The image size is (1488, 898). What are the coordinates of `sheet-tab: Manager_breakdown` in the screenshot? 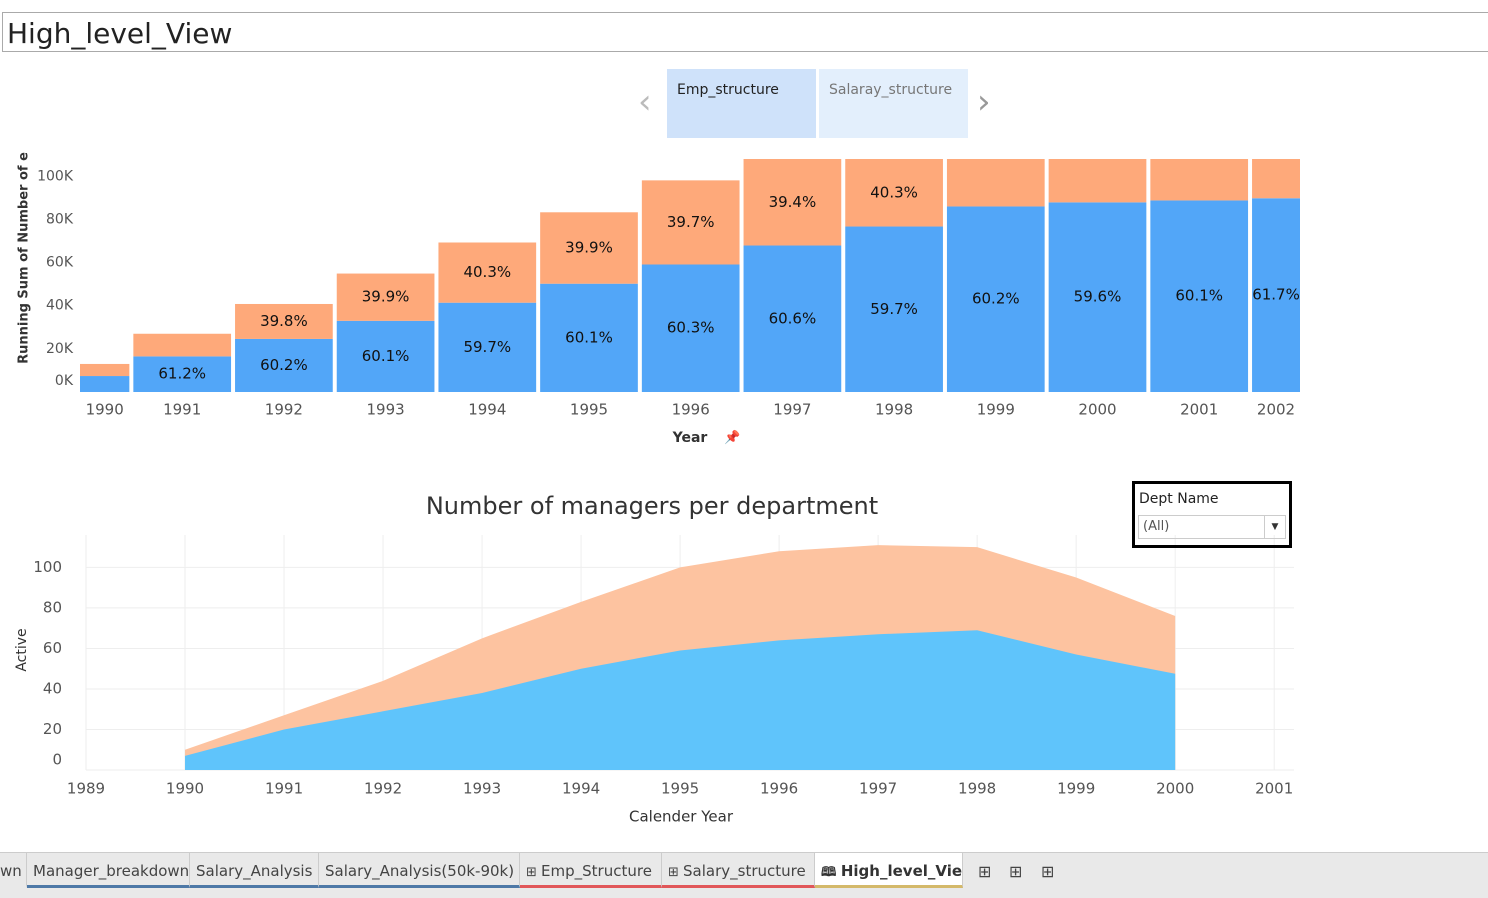 It's located at (108, 870).